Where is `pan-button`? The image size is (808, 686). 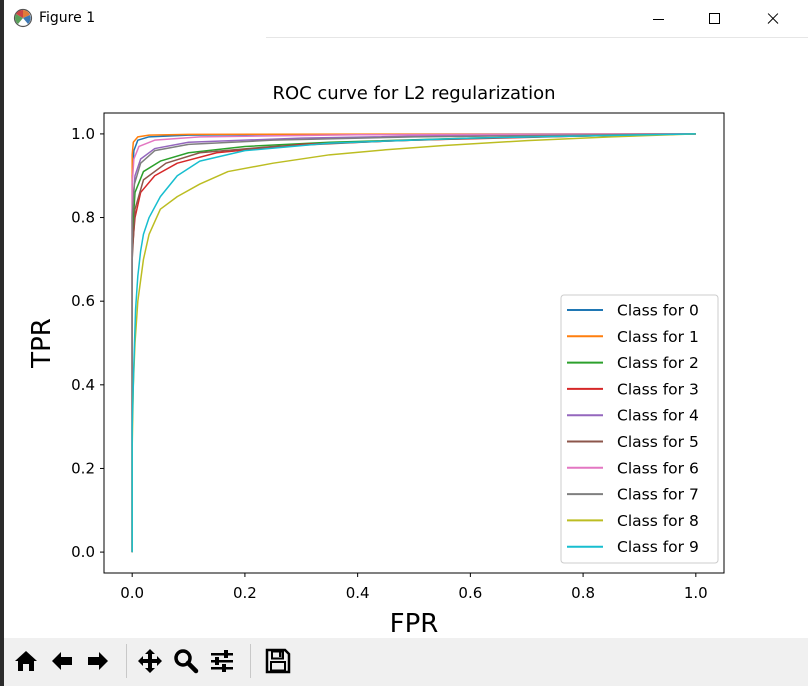
pan-button is located at coordinates (150, 661).